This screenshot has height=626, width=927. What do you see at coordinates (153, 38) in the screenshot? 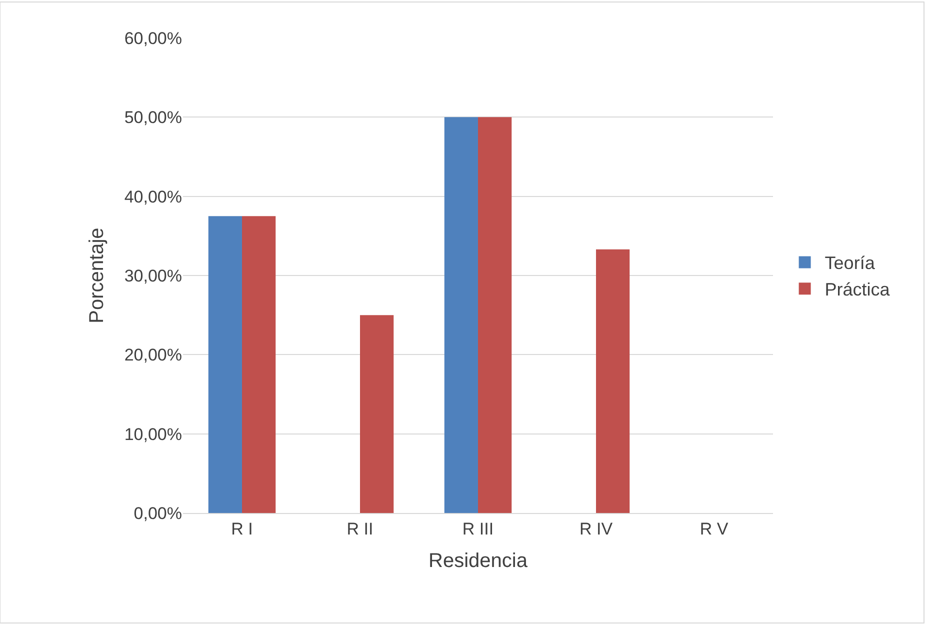
I see `y-tick-label: 60,00%` at bounding box center [153, 38].